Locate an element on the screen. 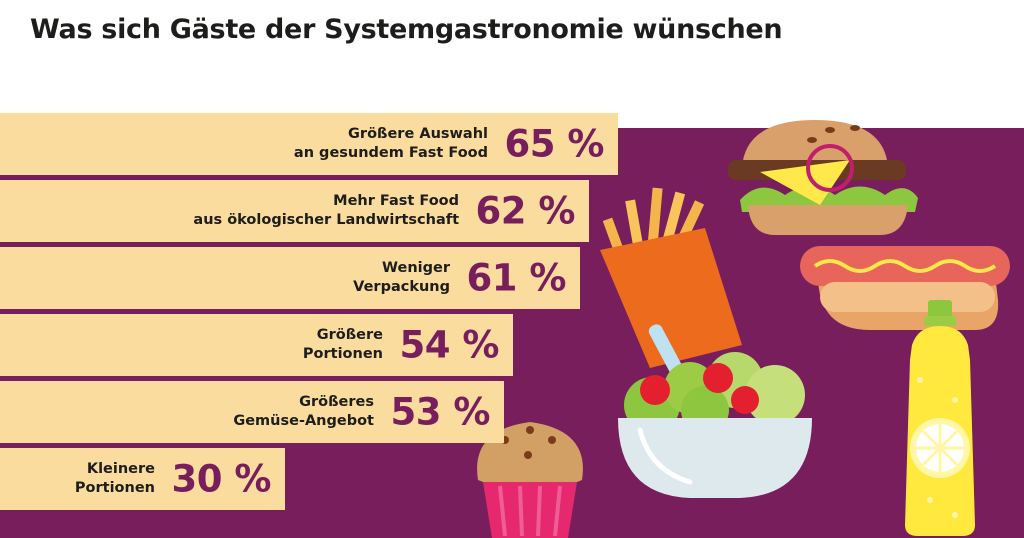 This screenshot has width=1024, height=538. french-fries-icon is located at coordinates (671, 277).